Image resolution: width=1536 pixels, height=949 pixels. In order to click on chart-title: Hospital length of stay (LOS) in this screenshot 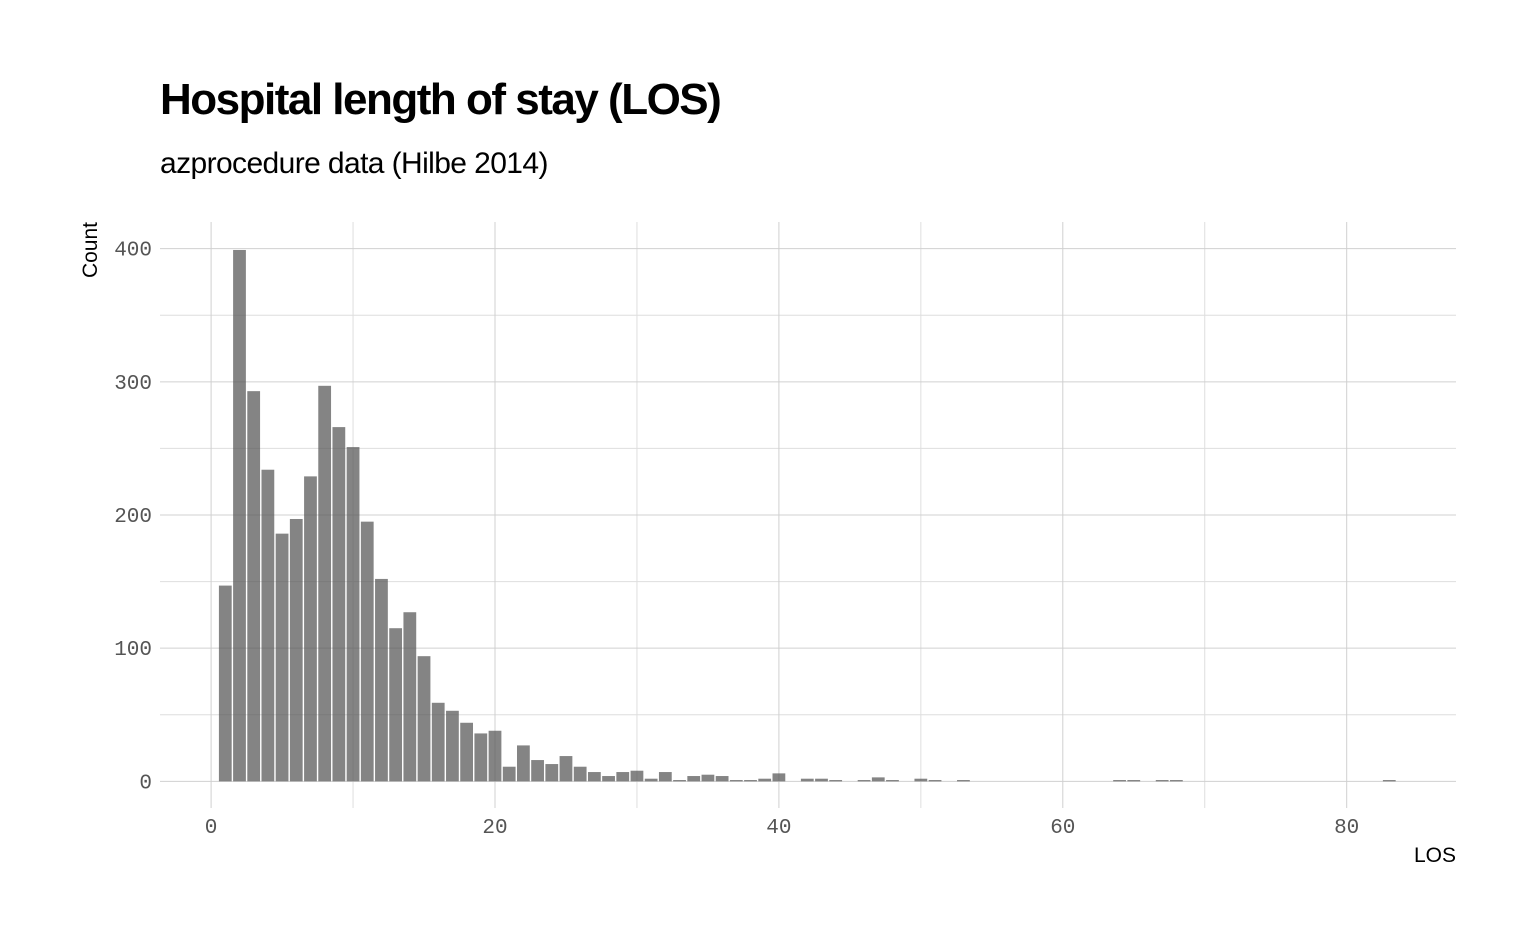, I will do `click(440, 99)`.